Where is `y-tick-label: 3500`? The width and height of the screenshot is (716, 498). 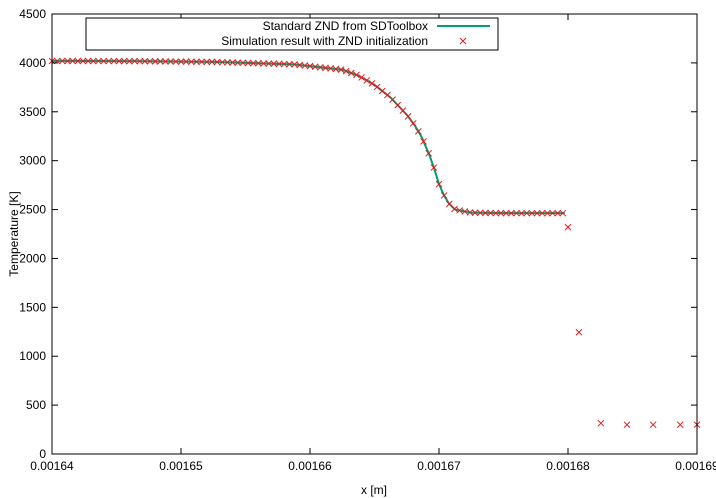
y-tick-label: 3500 is located at coordinates (32, 112).